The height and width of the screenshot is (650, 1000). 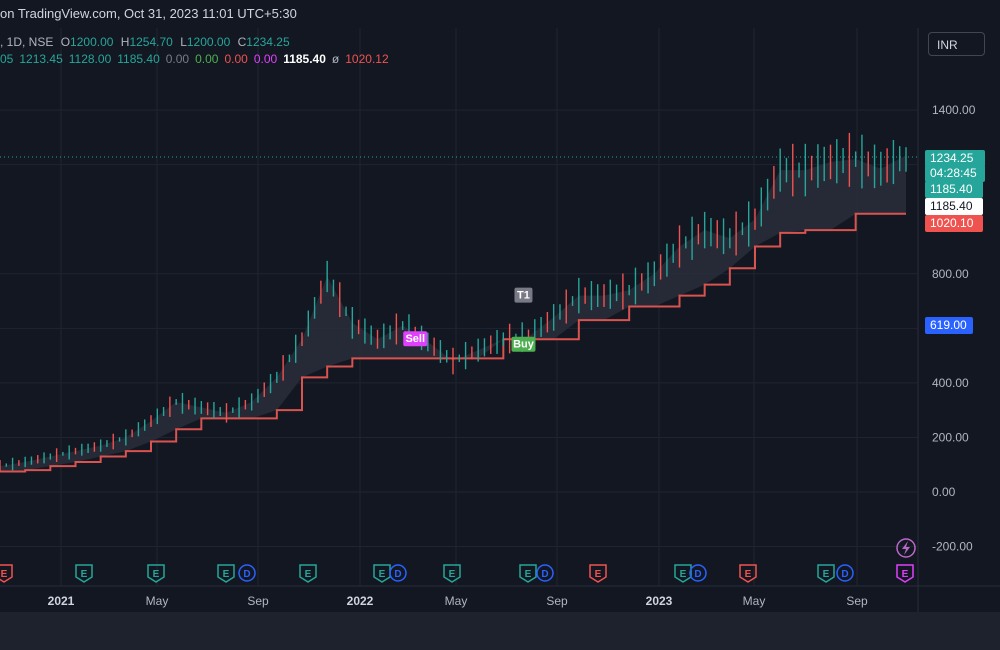 I want to click on high-label: H, so click(x=125, y=42).